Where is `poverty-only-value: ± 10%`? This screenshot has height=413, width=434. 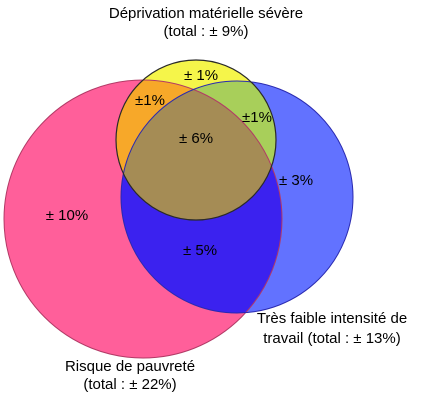
poverty-only-value: ± 10% is located at coordinates (67, 215).